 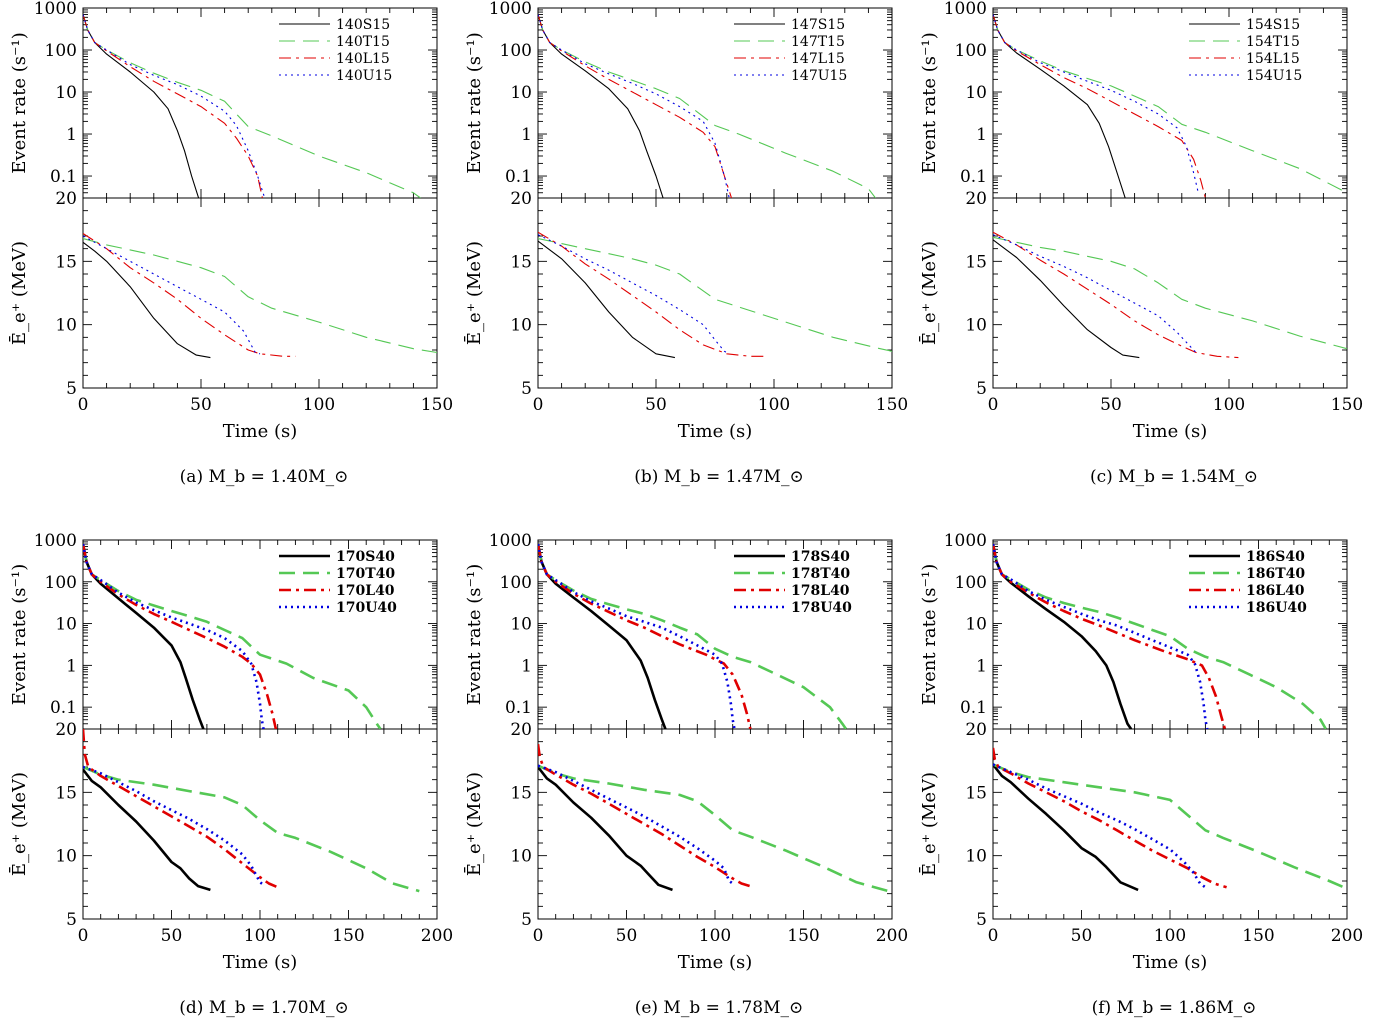 What do you see at coordinates (264, 477) in the screenshot?
I see `panel-caption: (a) M_b = 1.40M_⊙` at bounding box center [264, 477].